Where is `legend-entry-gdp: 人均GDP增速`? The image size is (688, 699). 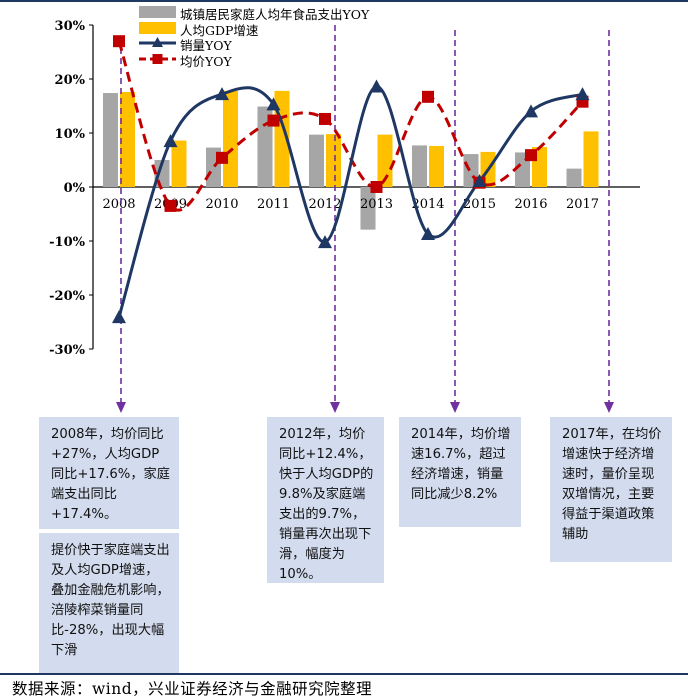 legend-entry-gdp: 人均GDP增速 is located at coordinates (219, 30).